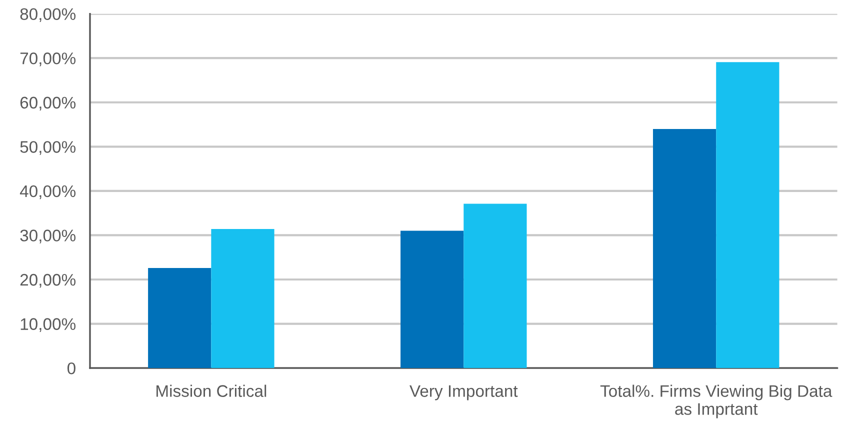 This screenshot has width=857, height=432. Describe the element at coordinates (464, 392) in the screenshot. I see `x-tick-label: Very Important` at that location.